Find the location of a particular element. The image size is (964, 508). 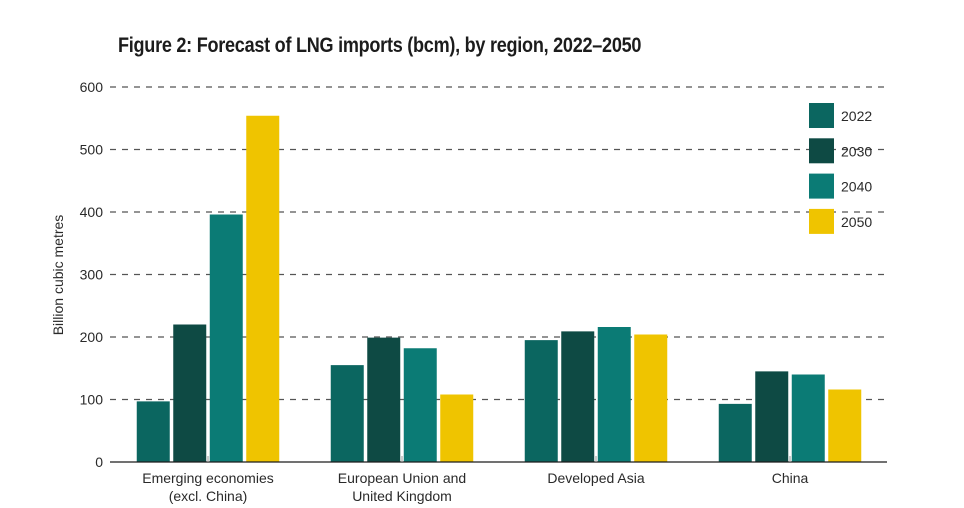

y-tick-label: 400 is located at coordinates (92, 212).